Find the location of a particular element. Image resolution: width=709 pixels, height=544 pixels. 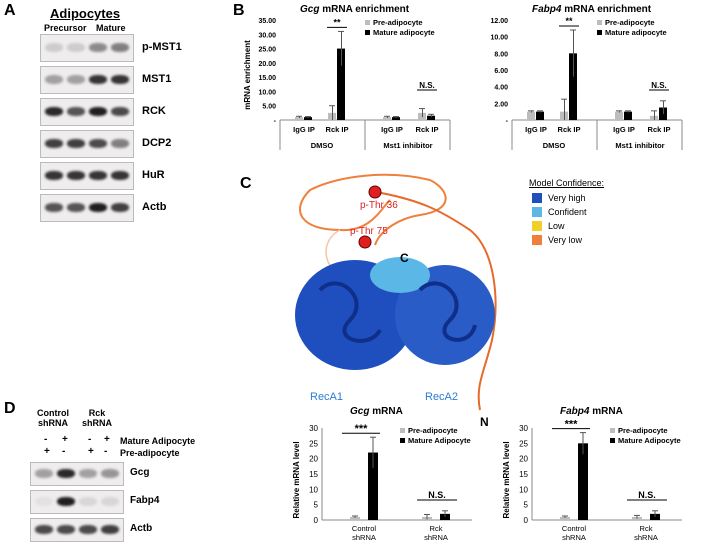

panel-a-header: Adipocytes is located at coordinates (85, 13).